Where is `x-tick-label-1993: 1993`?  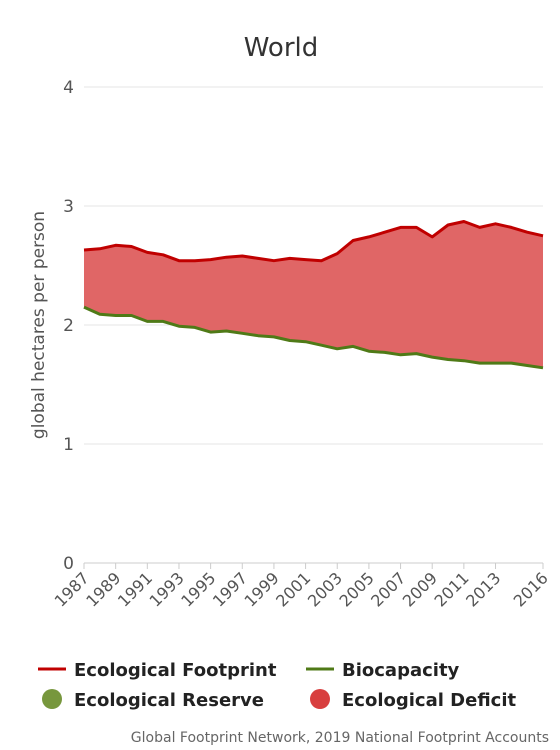 x-tick-label-1993: 1993 is located at coordinates (167, 589).